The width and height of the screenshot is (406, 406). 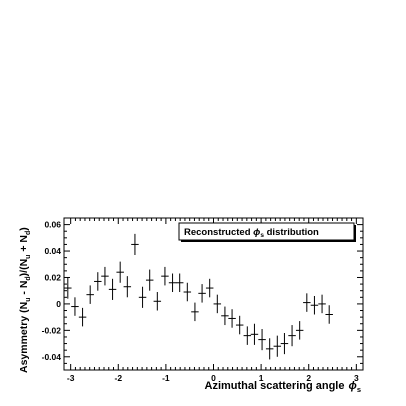 What do you see at coordinates (52, 225) in the screenshot?
I see `y-tick-label: 0.06` at bounding box center [52, 225].